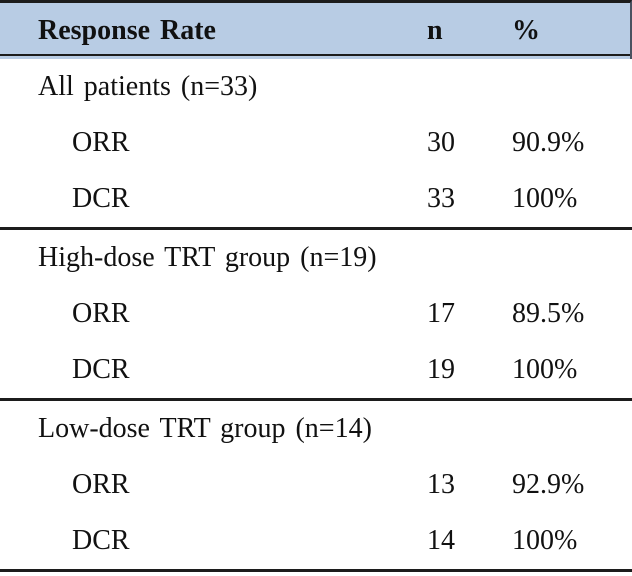 Image resolution: width=632 pixels, height=576 pixels. I want to click on group-label: Low-dose TRT group (n=14), so click(205, 428).